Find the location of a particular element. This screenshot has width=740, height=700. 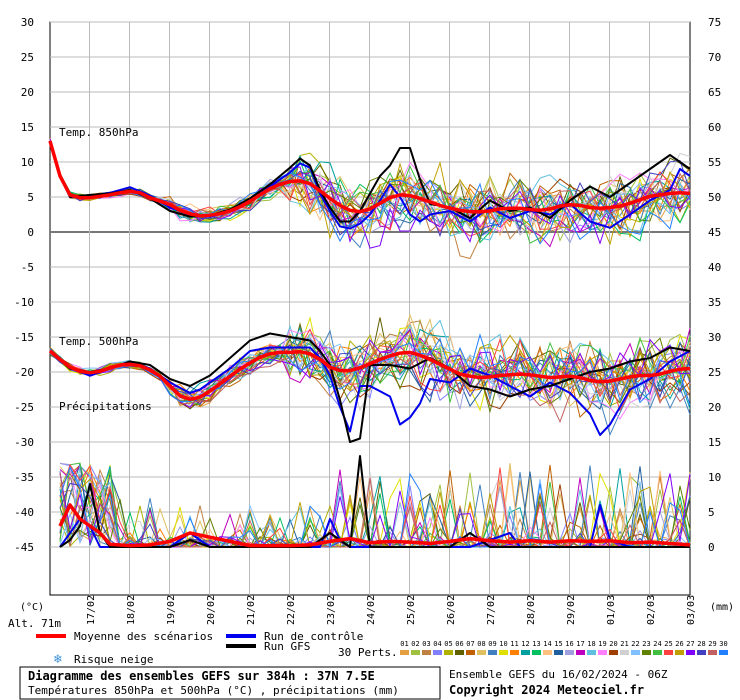

right-tick-label: 65 is located at coordinates (714, 92).